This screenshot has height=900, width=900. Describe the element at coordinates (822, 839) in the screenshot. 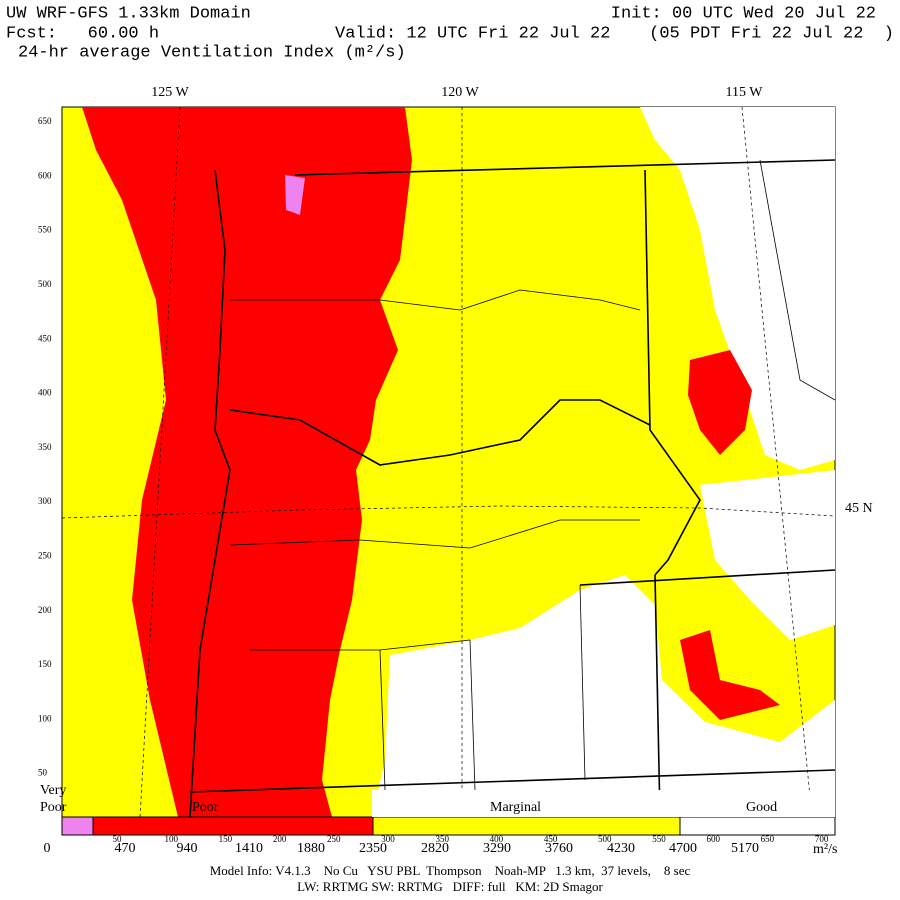

I see `colorbar-inner-tick: 700` at that location.